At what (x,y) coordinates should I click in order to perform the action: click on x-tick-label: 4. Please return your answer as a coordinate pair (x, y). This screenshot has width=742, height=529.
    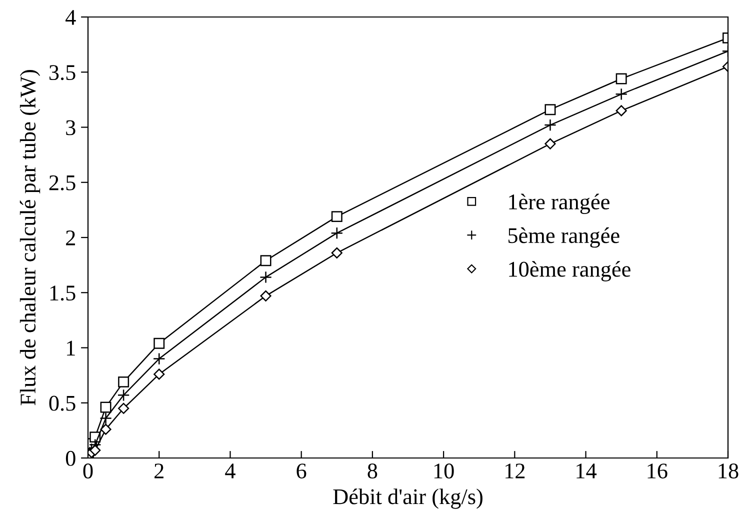
    Looking at the image, I should click on (230, 471).